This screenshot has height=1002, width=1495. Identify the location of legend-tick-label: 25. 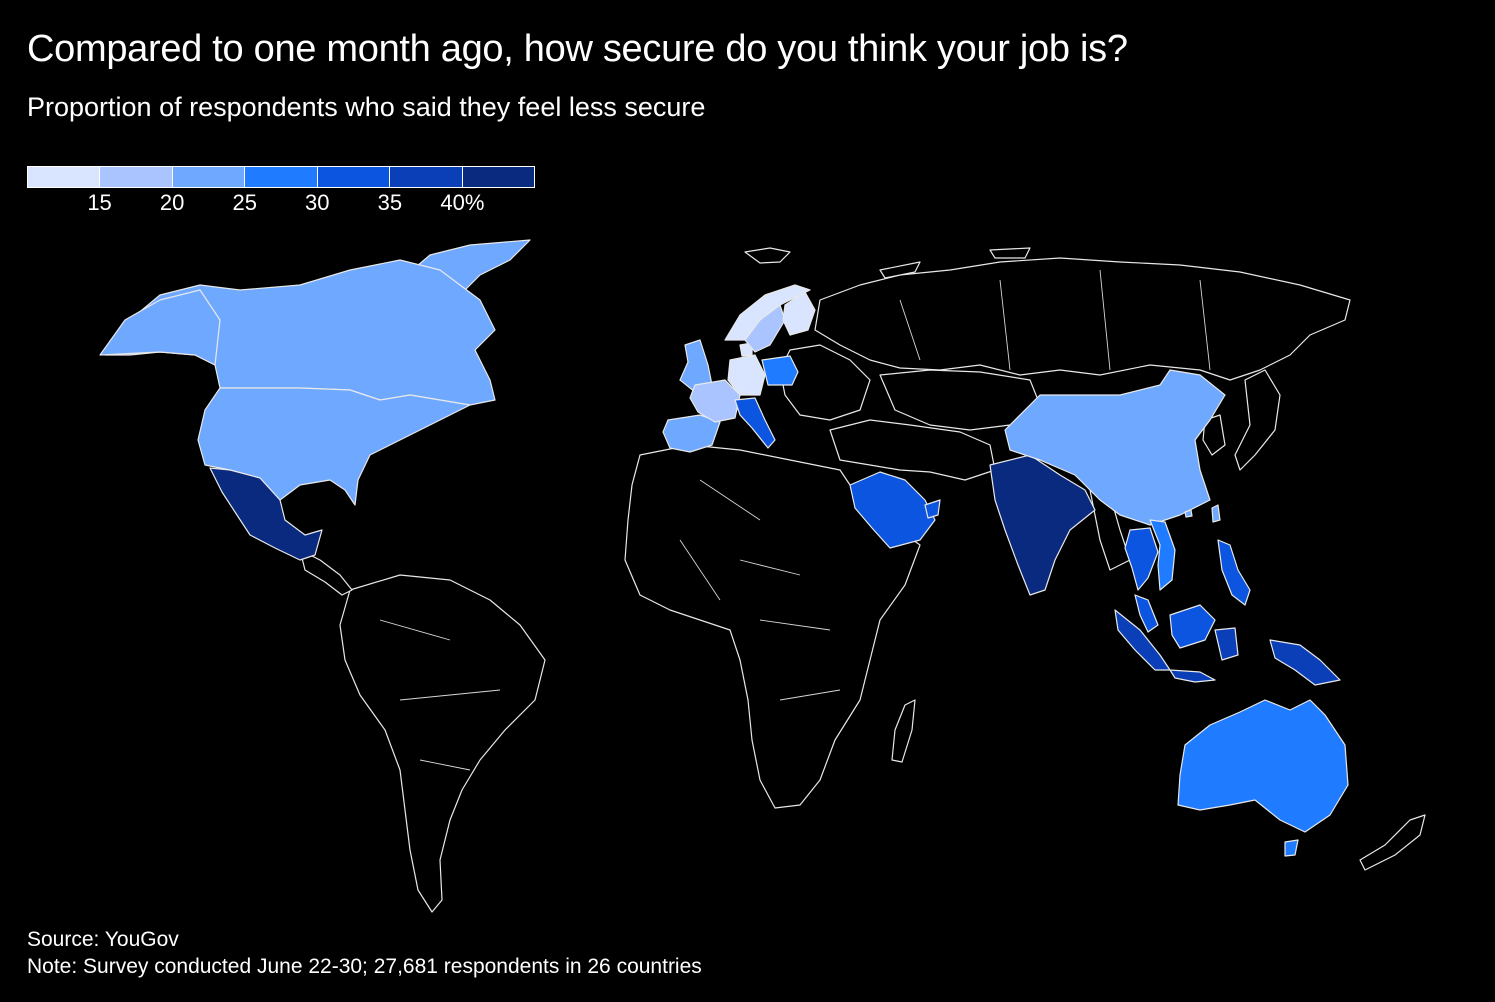
(244, 202).